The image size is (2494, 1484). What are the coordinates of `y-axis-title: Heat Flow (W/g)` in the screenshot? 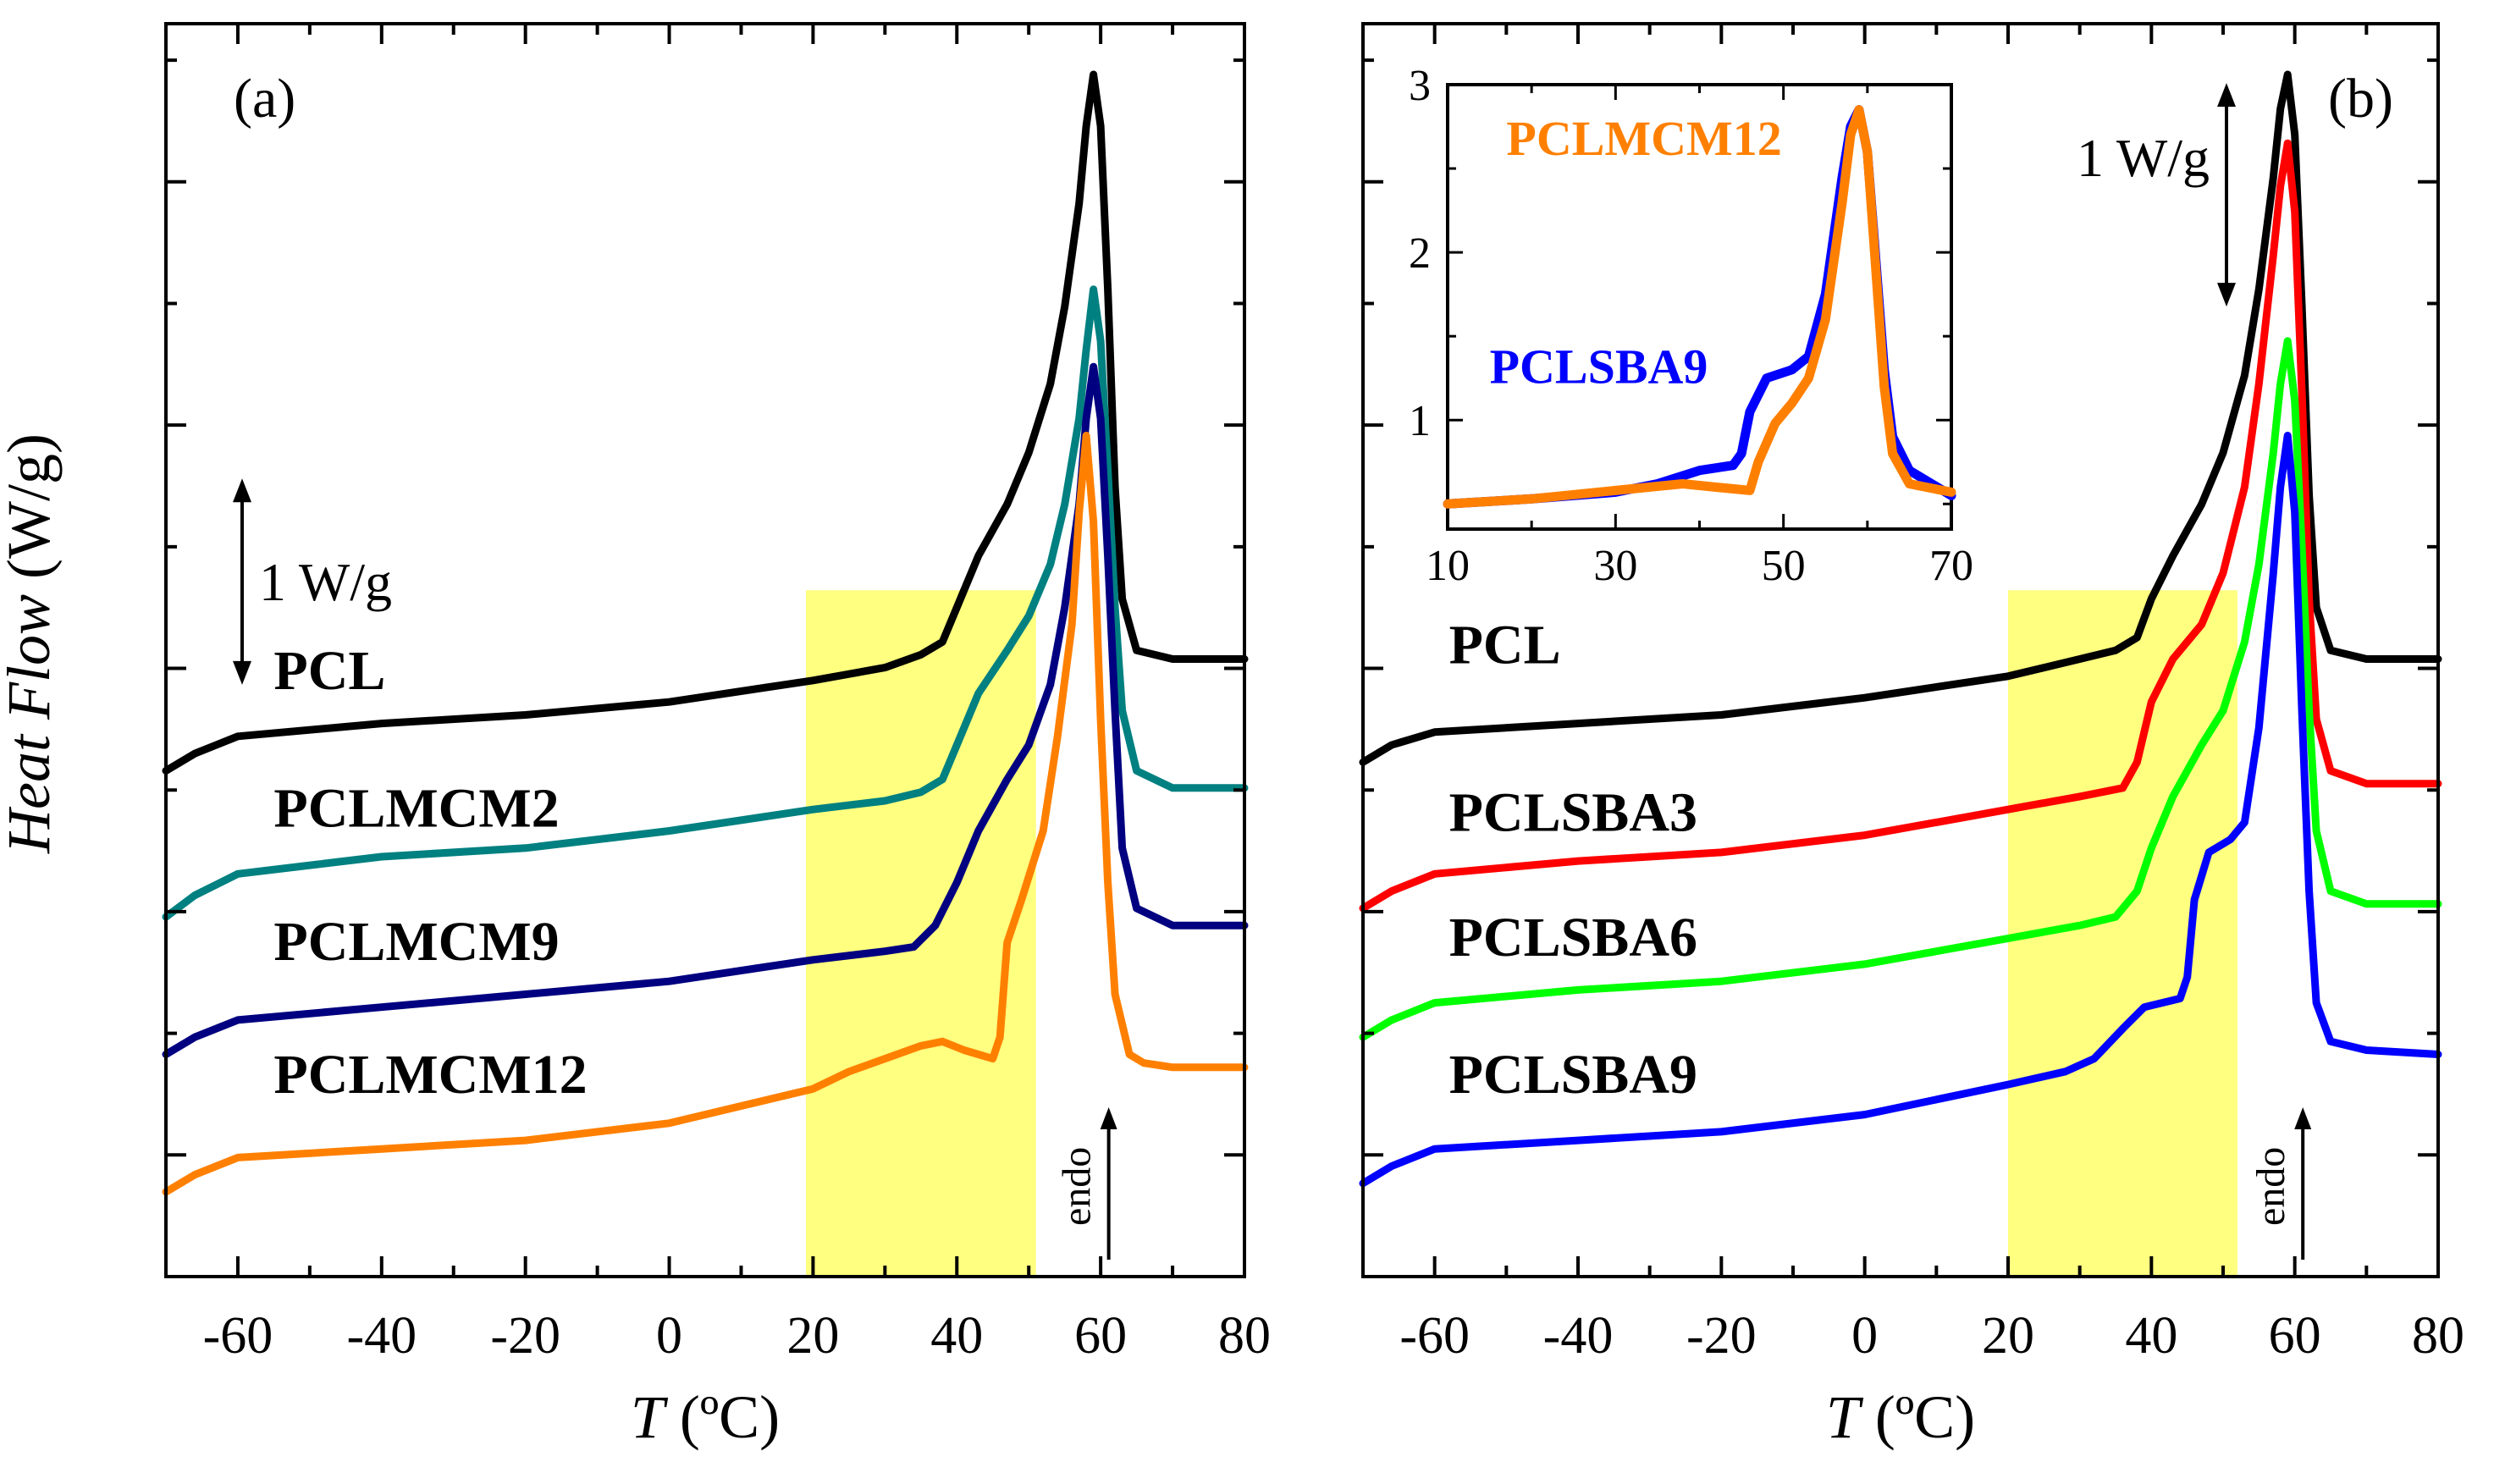 It's located at (31, 643).